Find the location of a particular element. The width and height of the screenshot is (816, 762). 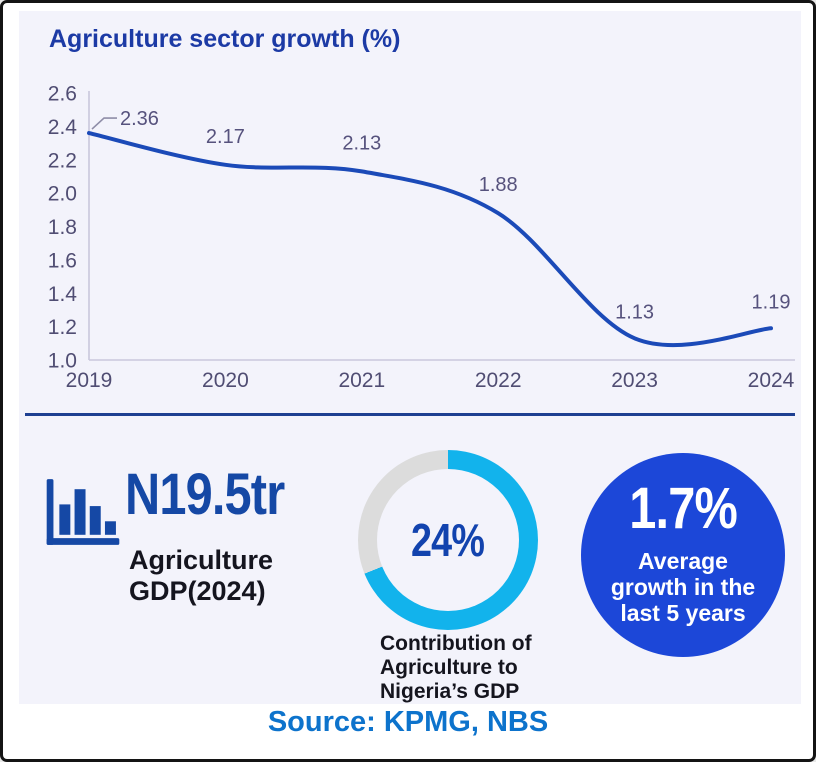

donut-percent-value: 24% is located at coordinates (448, 540).